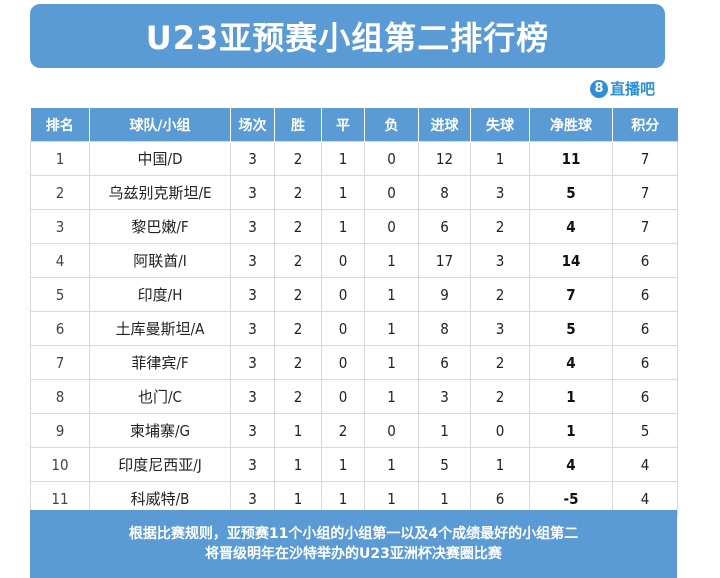 Image resolution: width=720 pixels, height=578 pixels. What do you see at coordinates (298, 125) in the screenshot?
I see `col-header-won: 胜` at bounding box center [298, 125].